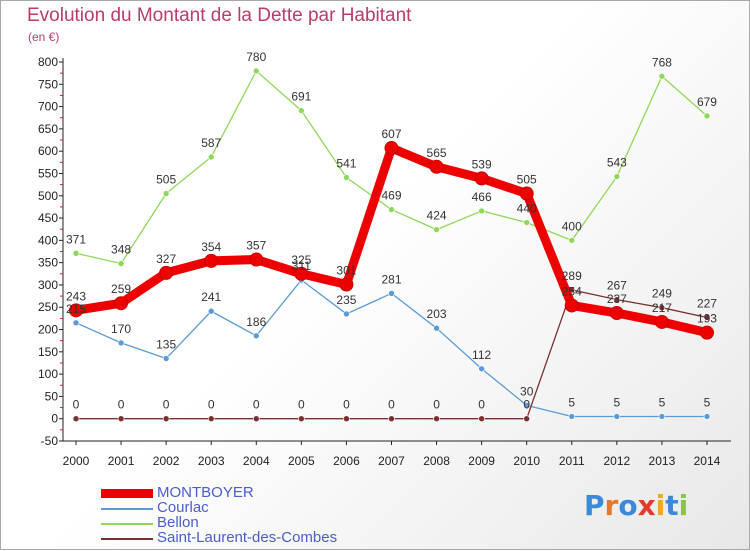 The width and height of the screenshot is (750, 551). What do you see at coordinates (48, 352) in the screenshot?
I see `y-tick-label: 150` at bounding box center [48, 352].